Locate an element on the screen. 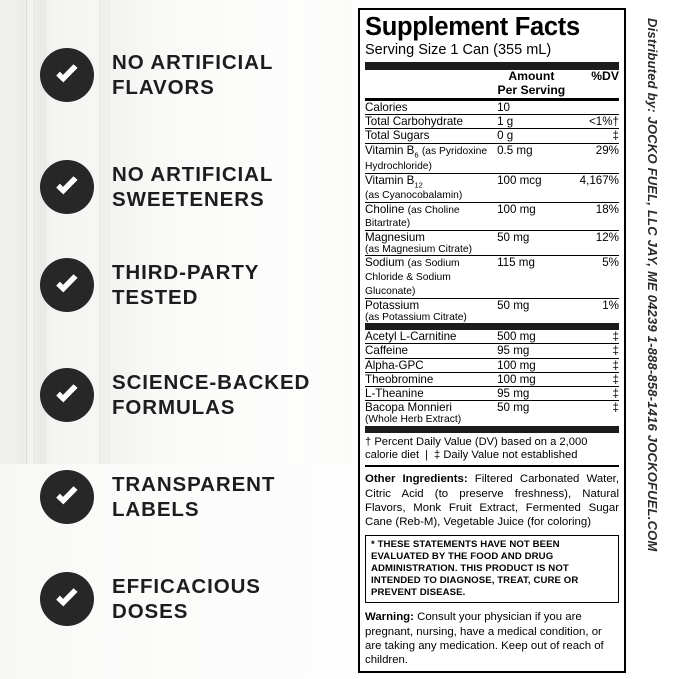 The height and width of the screenshot is (679, 679). nutrient-amount: 0.5 mg is located at coordinates (531, 158).